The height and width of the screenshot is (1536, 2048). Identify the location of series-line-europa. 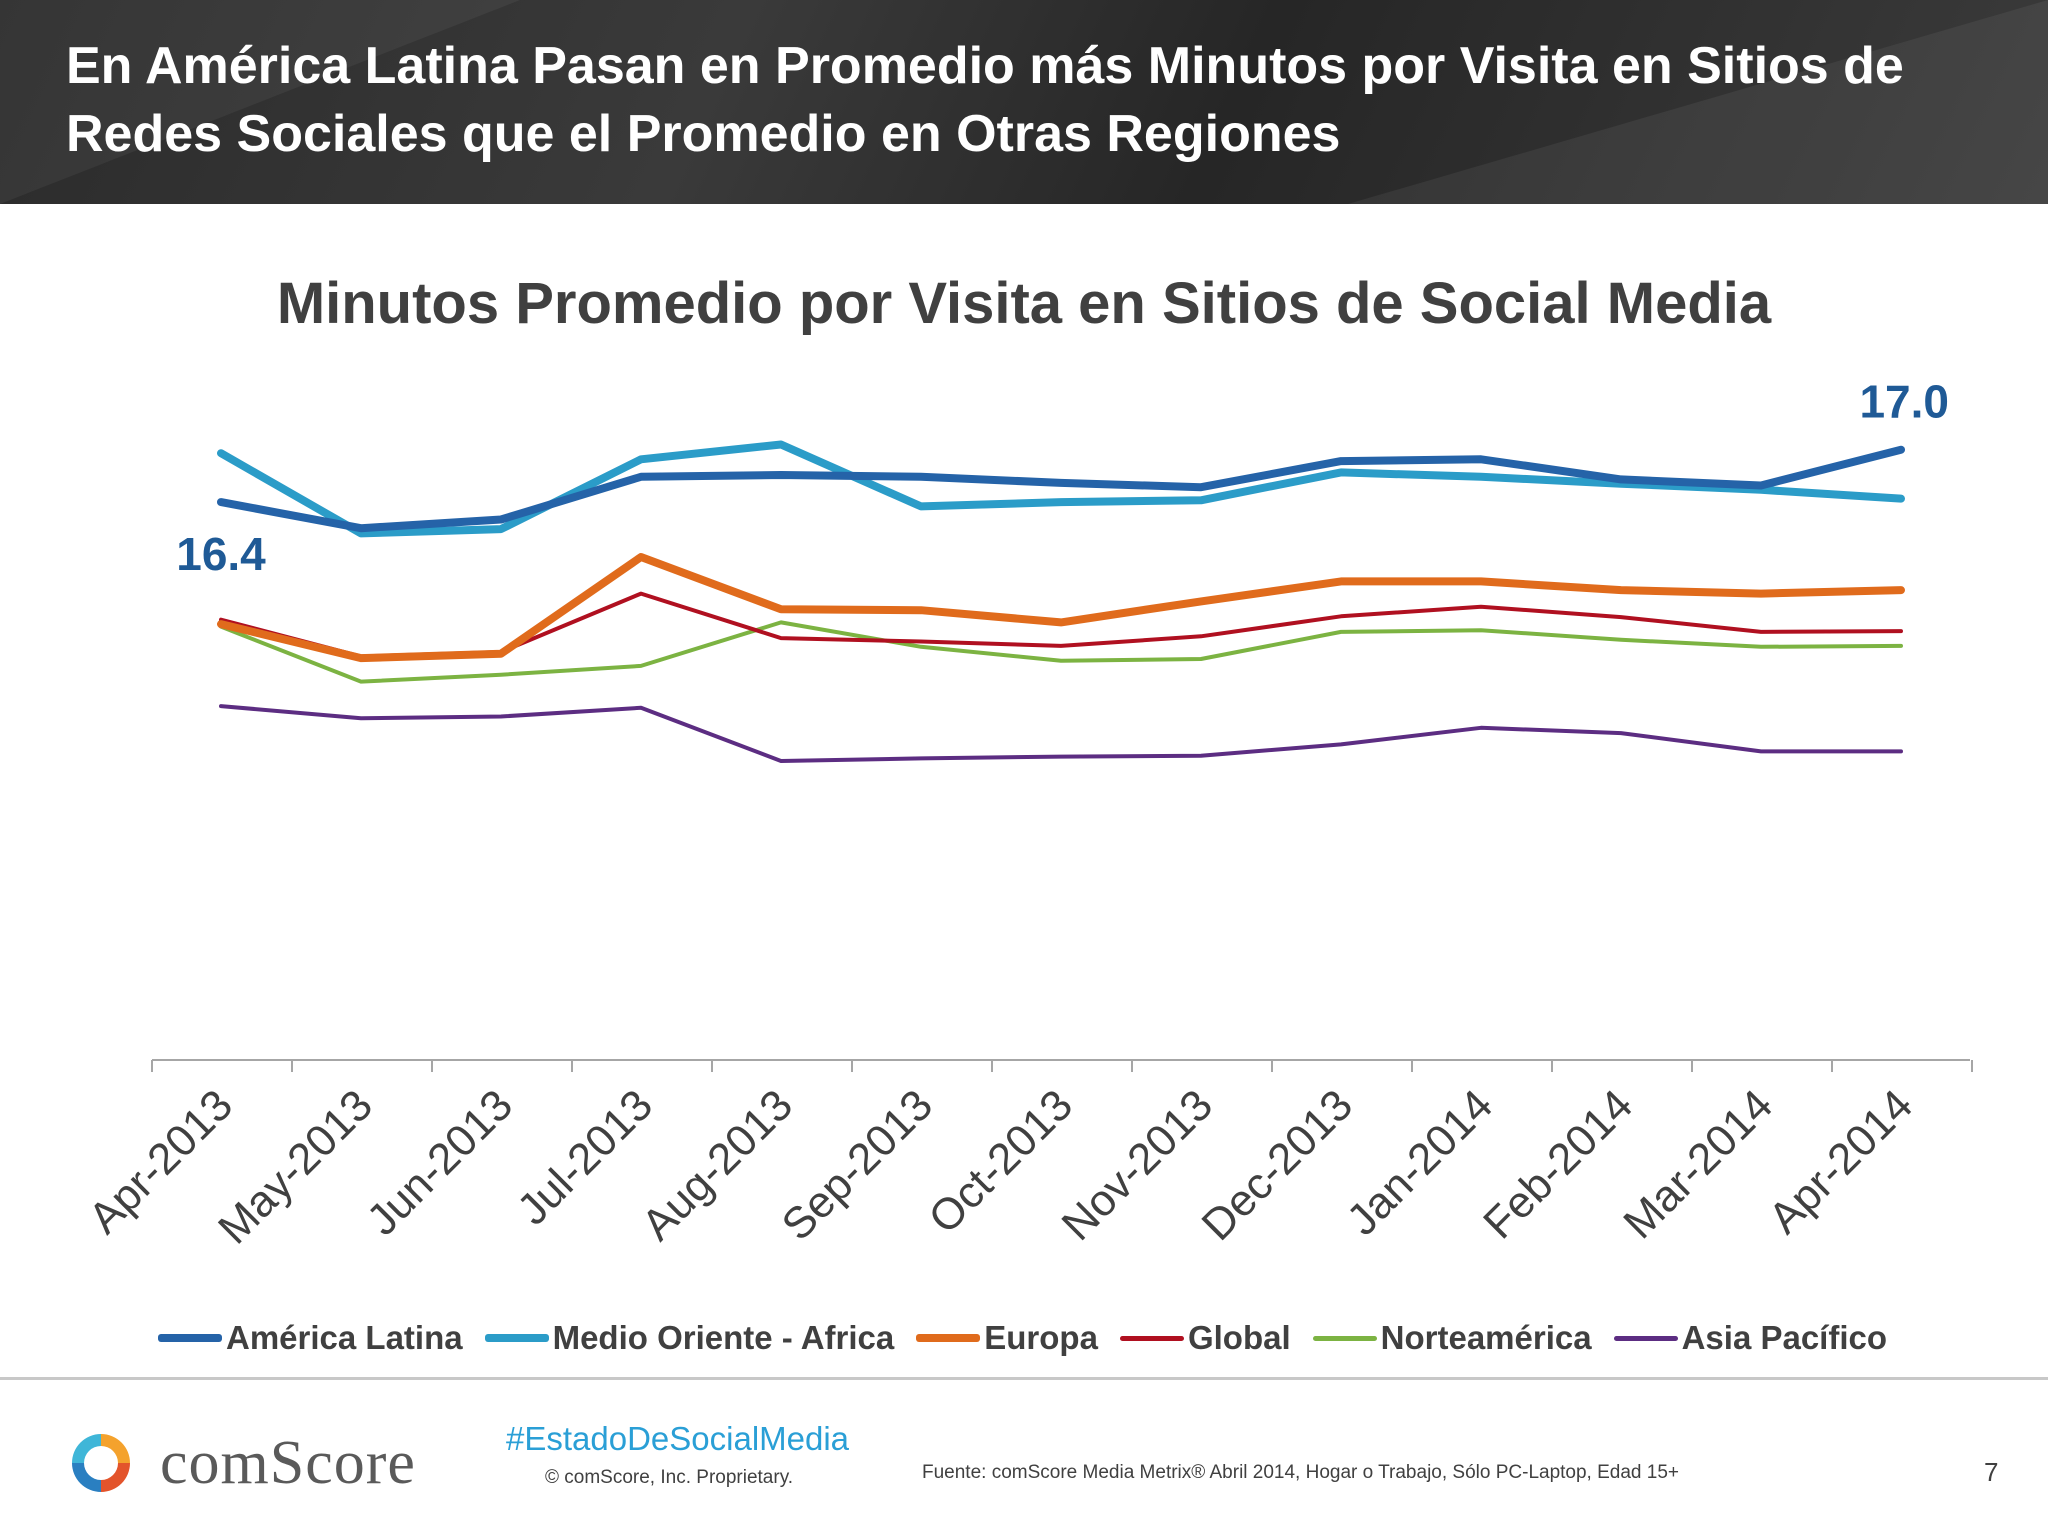
(1061, 608).